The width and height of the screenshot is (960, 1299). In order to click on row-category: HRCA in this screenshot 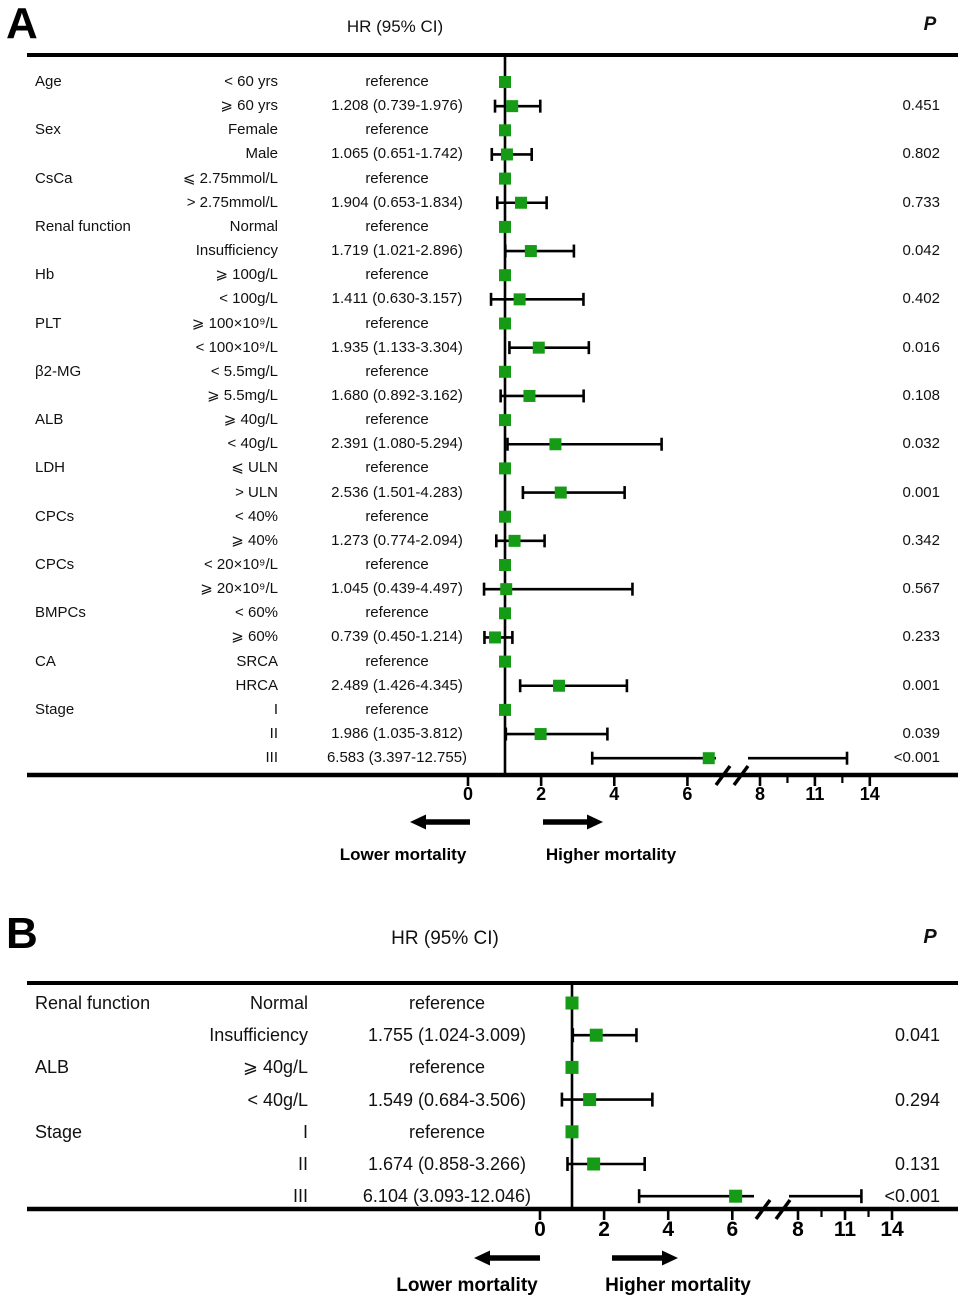, I will do `click(256, 685)`.